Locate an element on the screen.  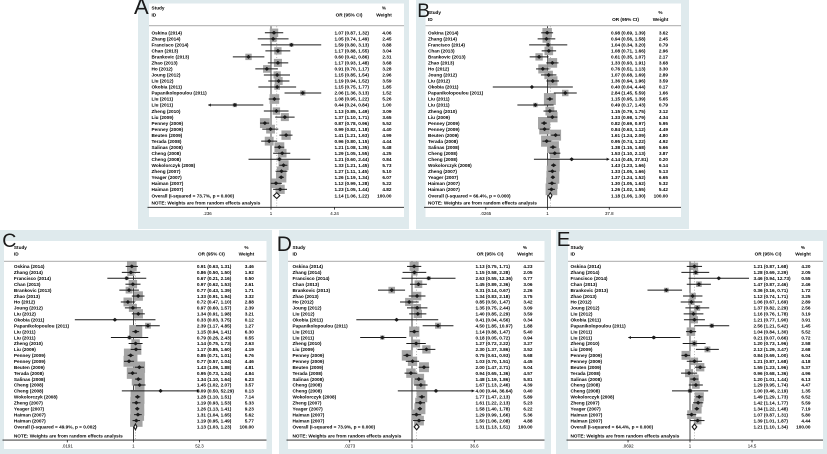
svg-text: 0.61 (0.35, 1.07) is located at coordinates (628, 57).